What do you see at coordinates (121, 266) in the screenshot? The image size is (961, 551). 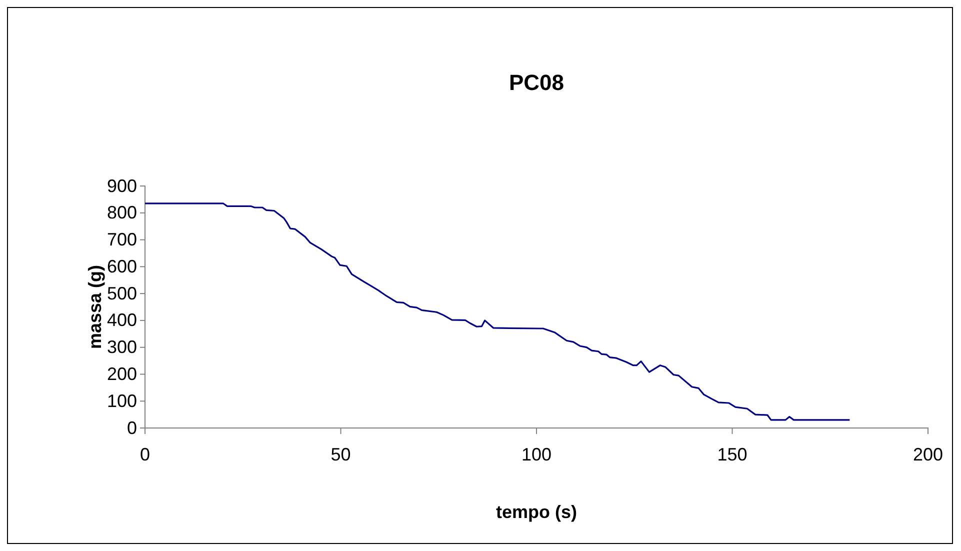 I see `y-tick-label: 600` at bounding box center [121, 266].